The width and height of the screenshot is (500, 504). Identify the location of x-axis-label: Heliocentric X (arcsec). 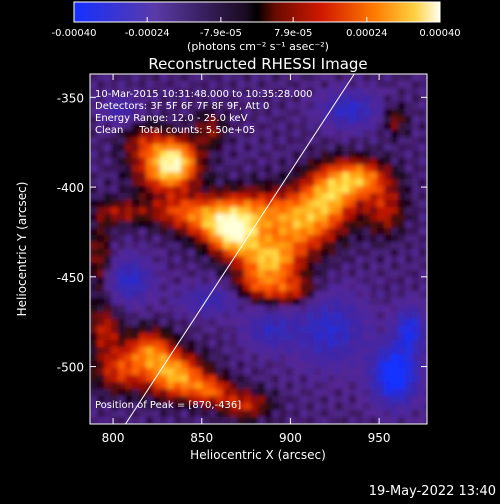
(258, 455).